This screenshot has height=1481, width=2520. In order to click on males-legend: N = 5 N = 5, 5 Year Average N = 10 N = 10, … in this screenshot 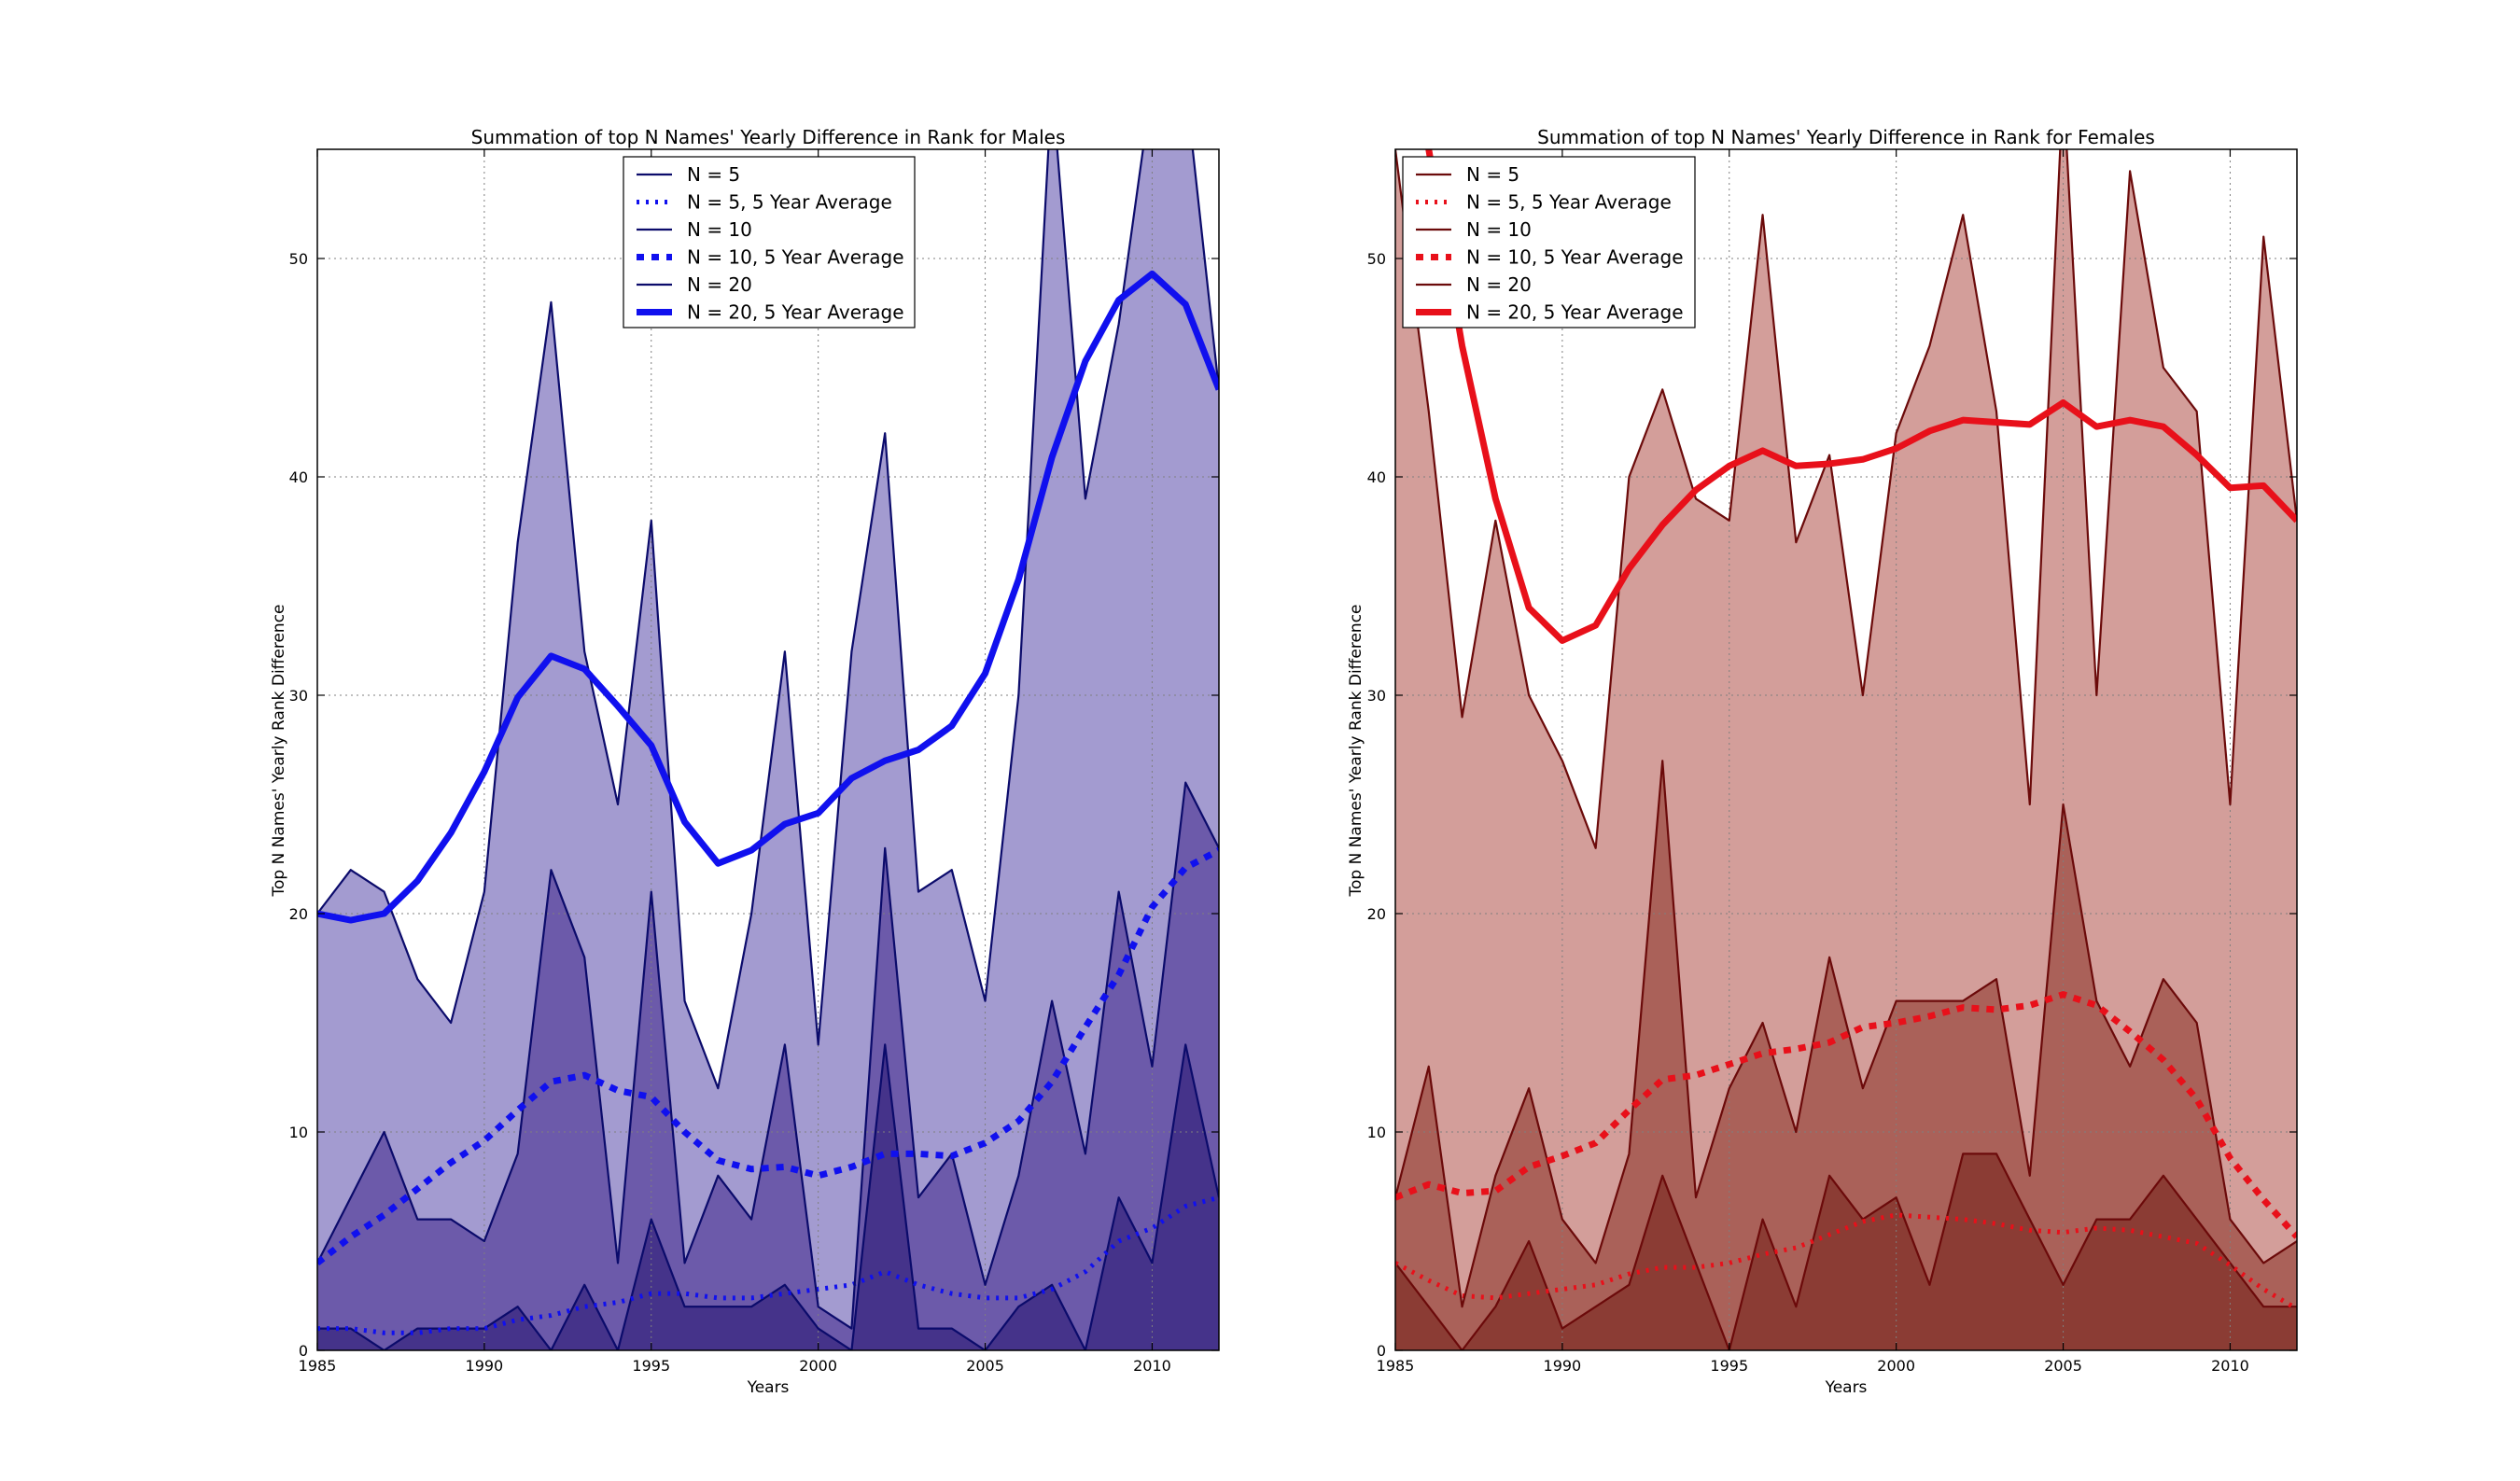, I will do `click(769, 242)`.